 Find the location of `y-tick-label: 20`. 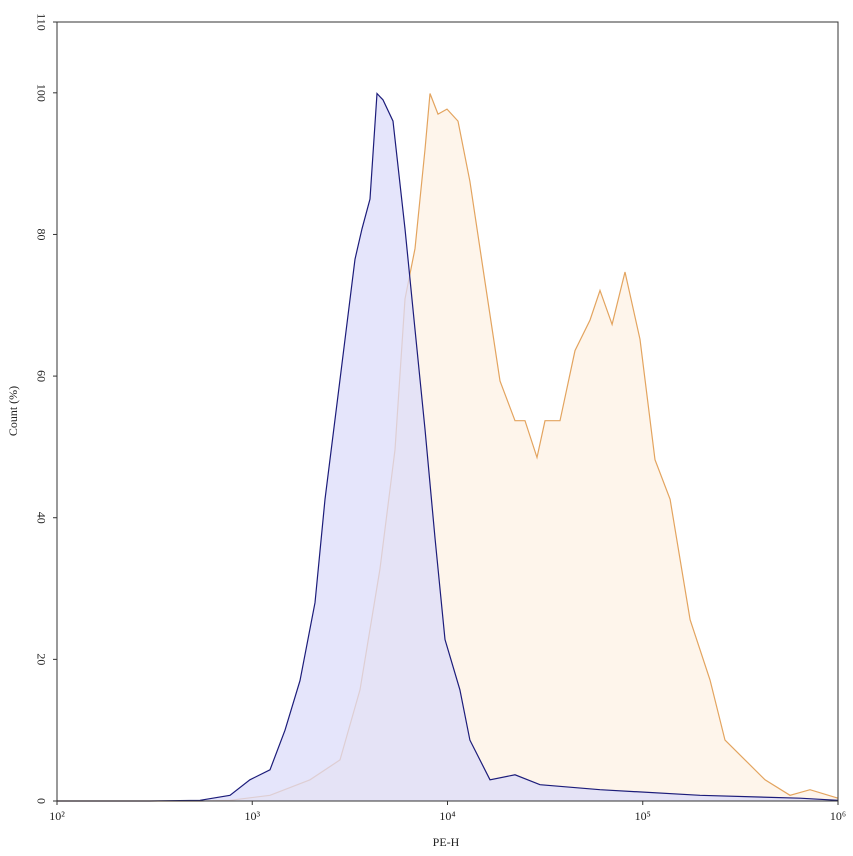

y-tick-label: 20 is located at coordinates (41, 659).